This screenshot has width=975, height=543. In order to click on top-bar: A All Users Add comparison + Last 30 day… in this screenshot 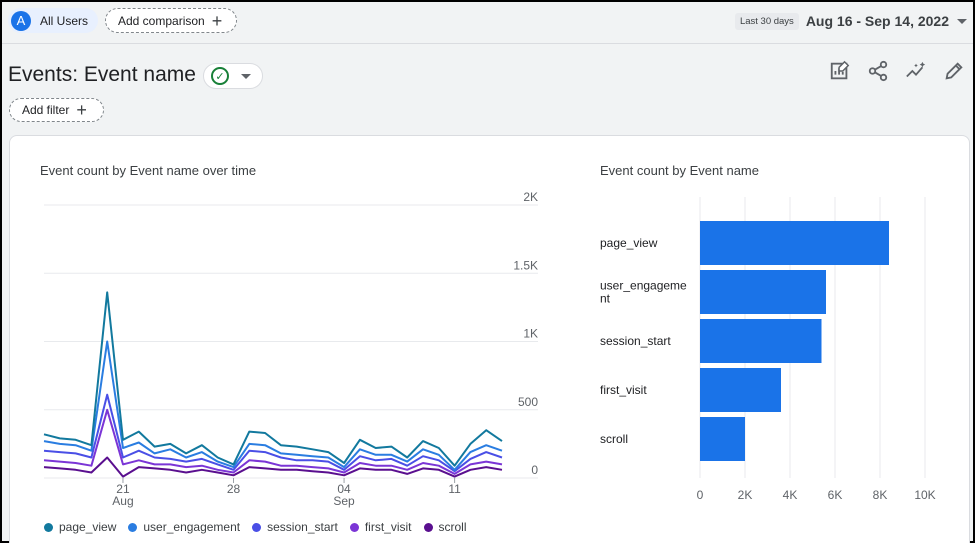, I will do `click(487, 21)`.